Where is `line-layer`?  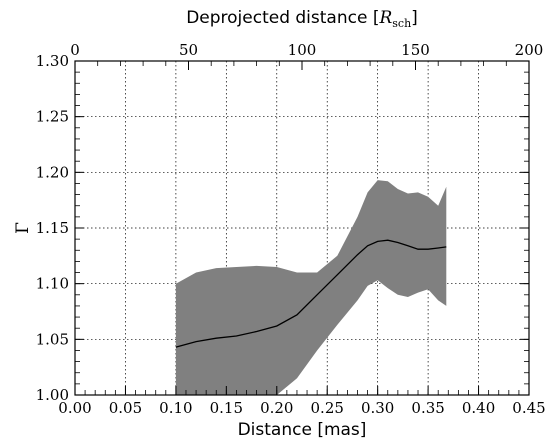
line-layer is located at coordinates (311, 293).